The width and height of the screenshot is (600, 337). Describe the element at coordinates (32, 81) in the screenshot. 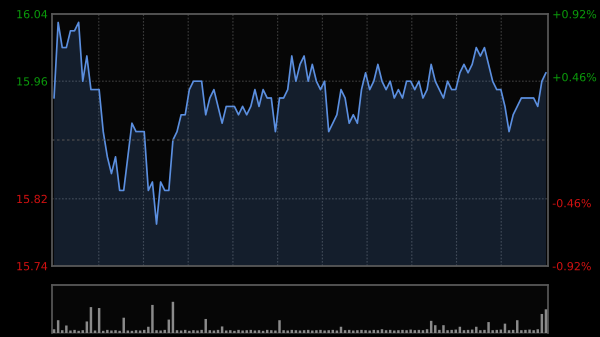

I see `y-tick-label: 15.96` at that location.